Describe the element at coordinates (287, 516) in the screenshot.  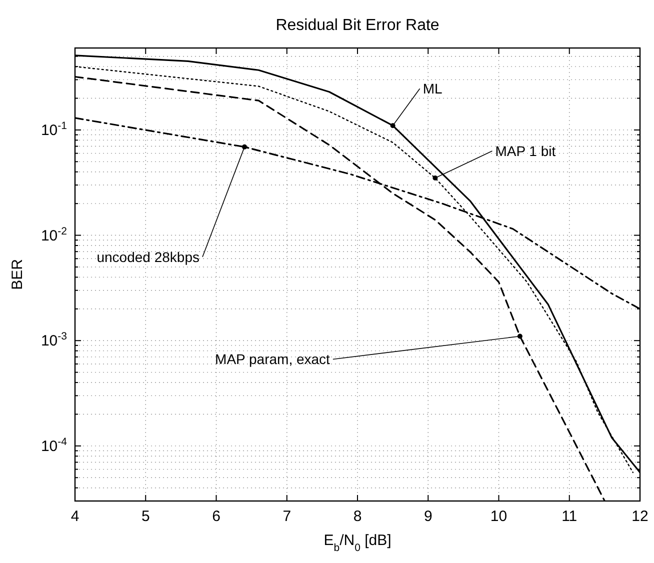
I see `x-tick-label: 7` at that location.